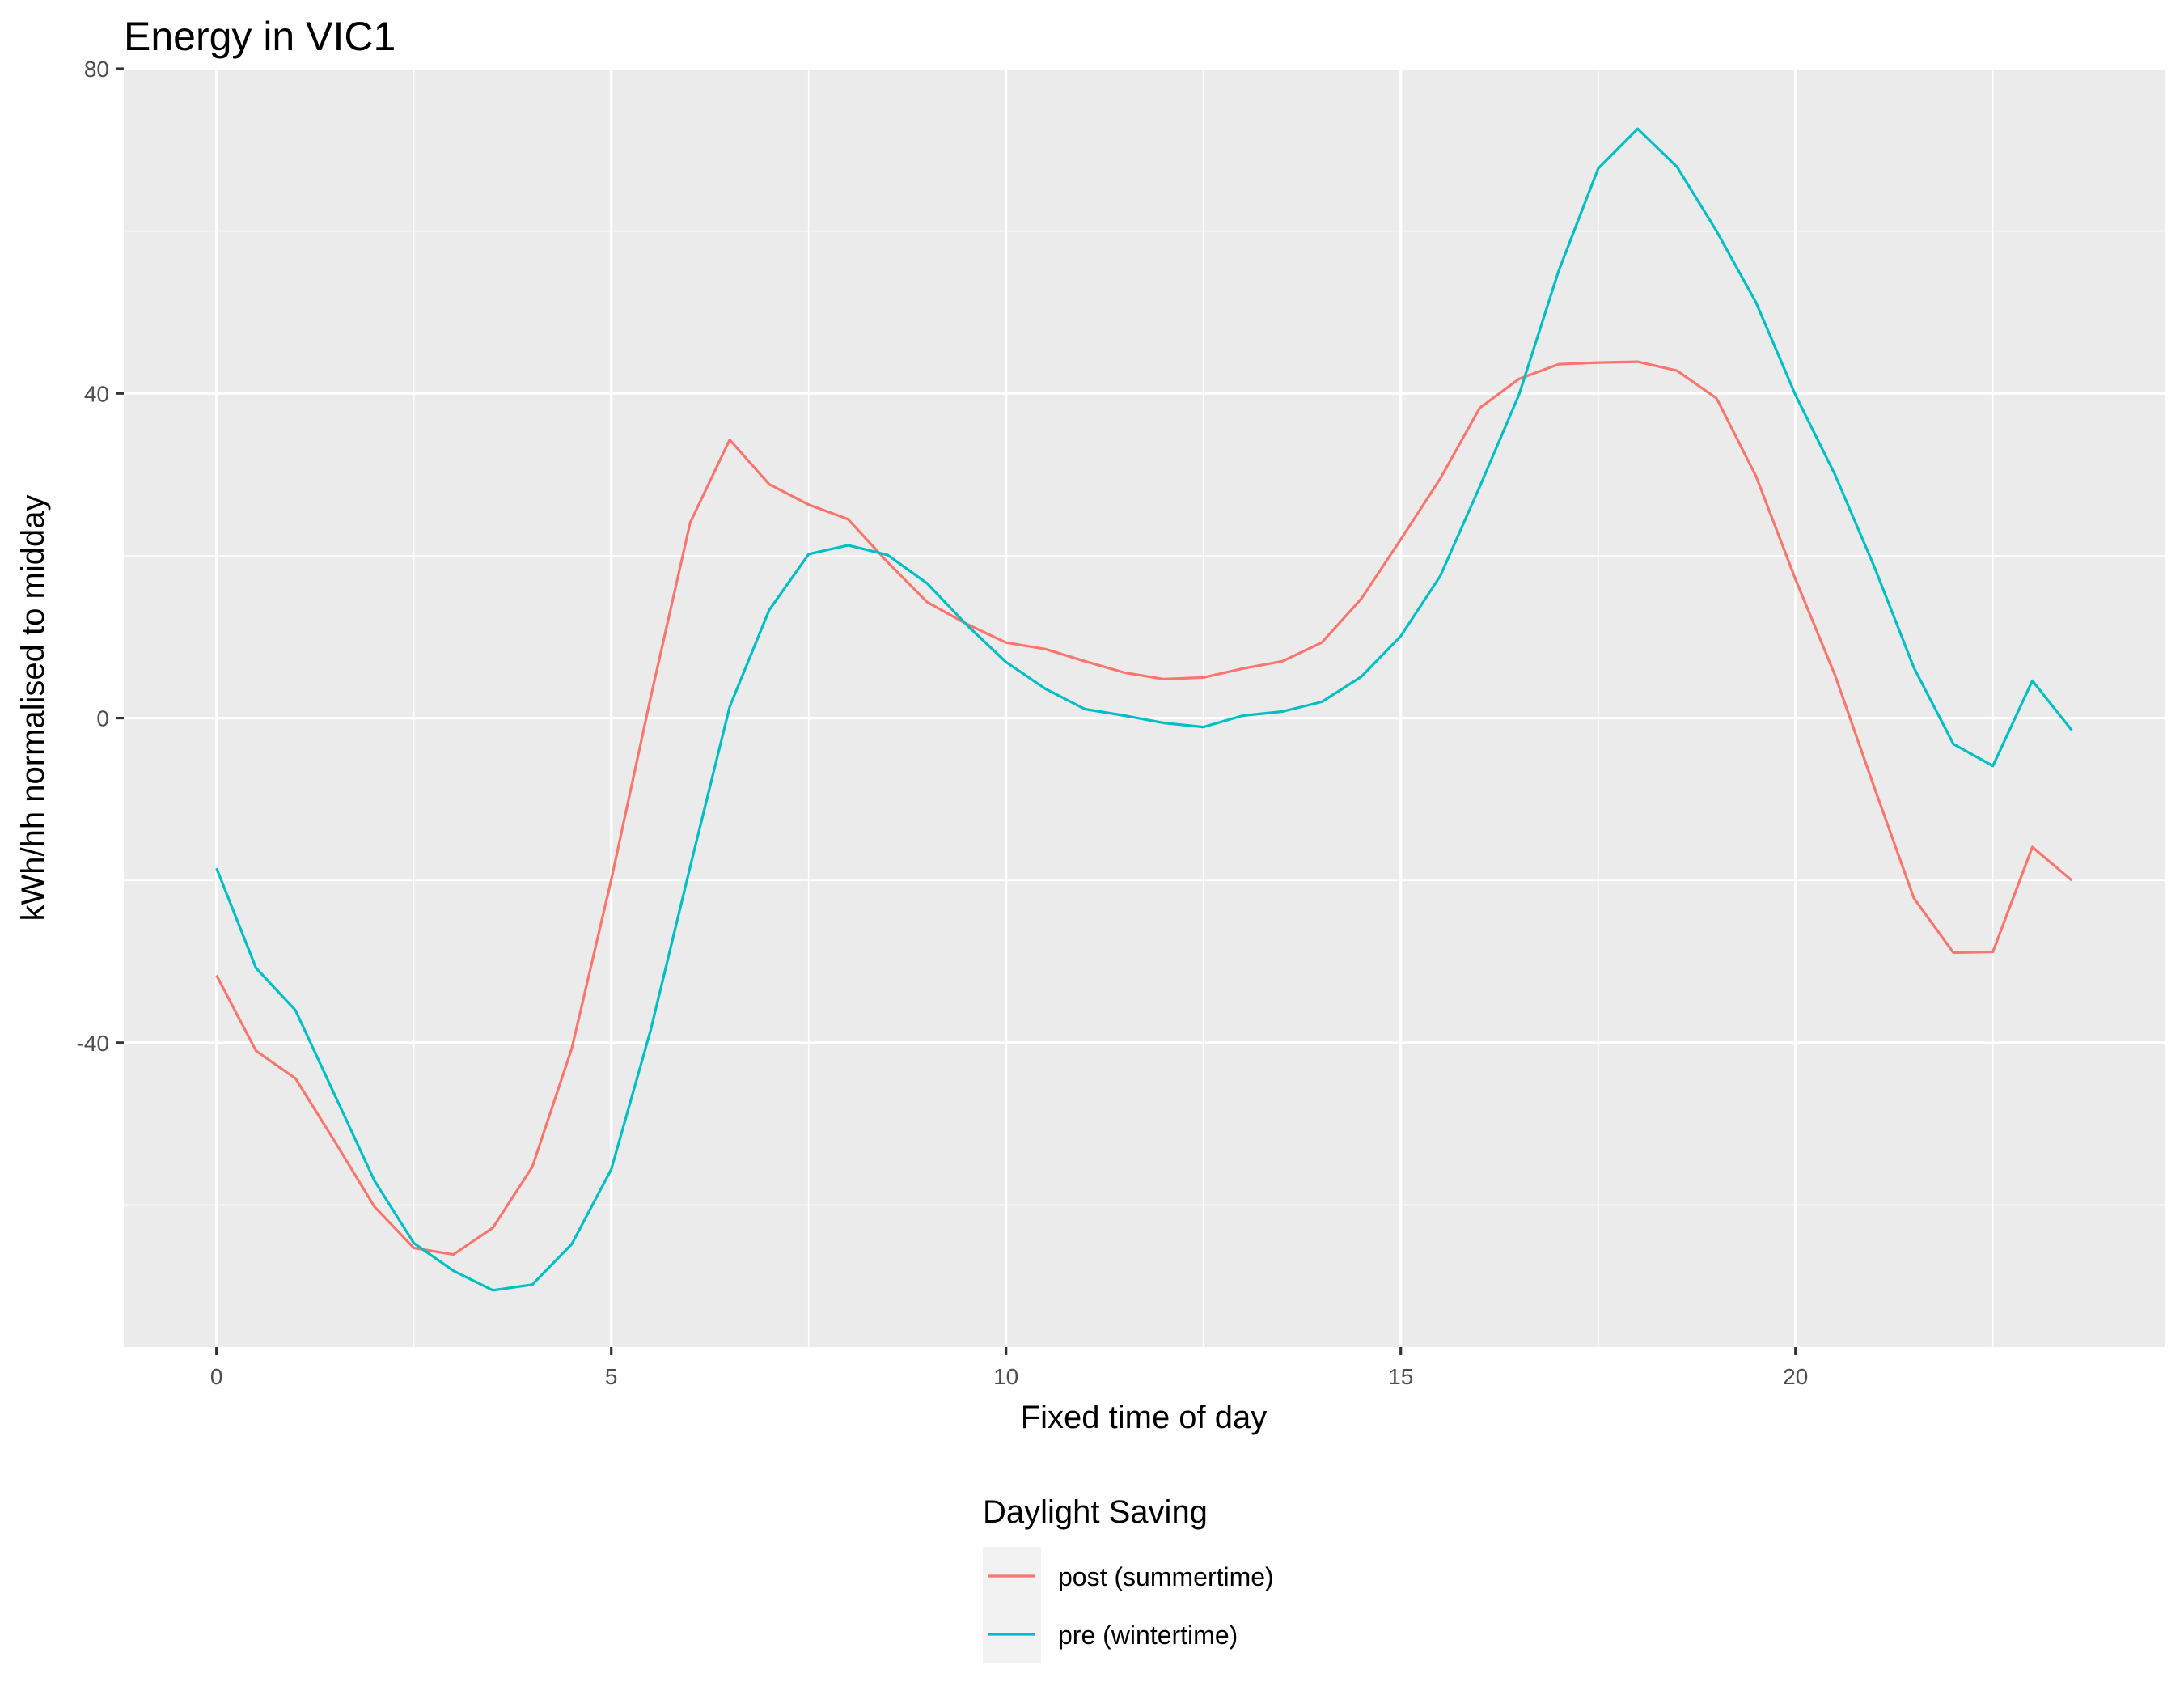 The image size is (2184, 1699). What do you see at coordinates (1795, 1376) in the screenshot?
I see `x-tick-label: 20` at bounding box center [1795, 1376].